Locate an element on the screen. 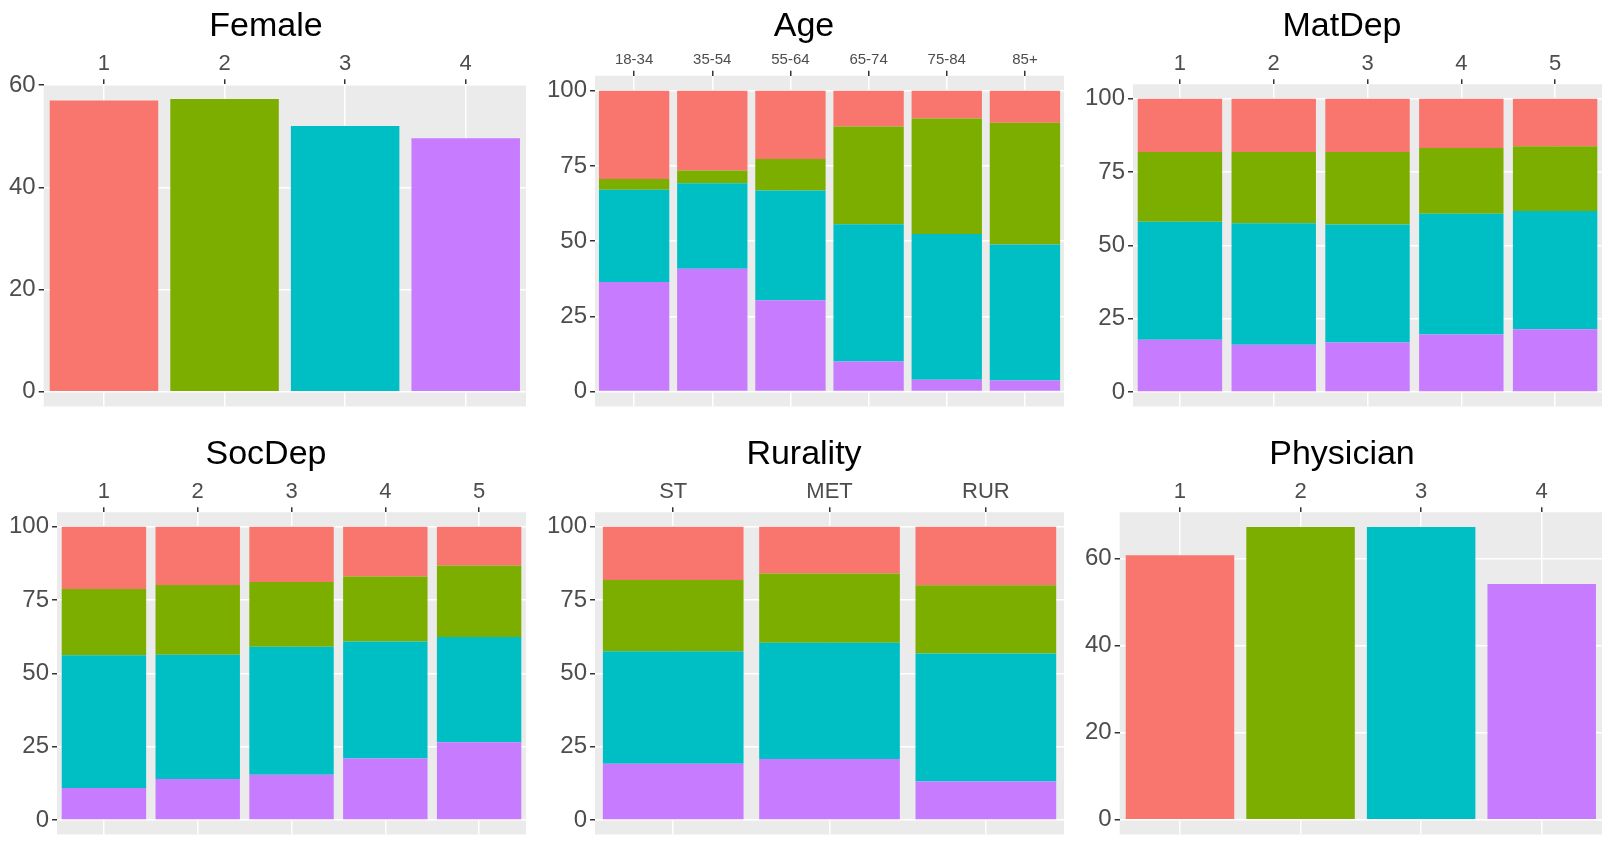 The image size is (1618, 854). x-tick-label: 18-34 is located at coordinates (634, 58).